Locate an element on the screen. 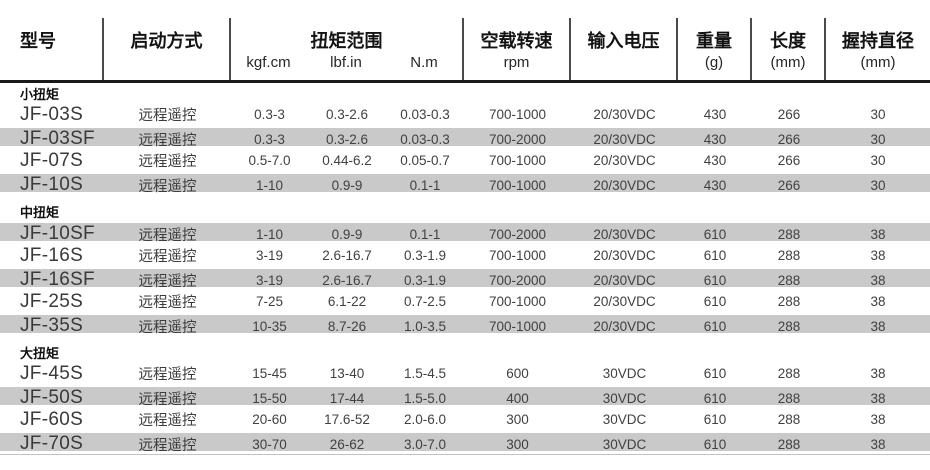 The width and height of the screenshot is (930, 470). weight-unit: (g) is located at coordinates (714, 62).